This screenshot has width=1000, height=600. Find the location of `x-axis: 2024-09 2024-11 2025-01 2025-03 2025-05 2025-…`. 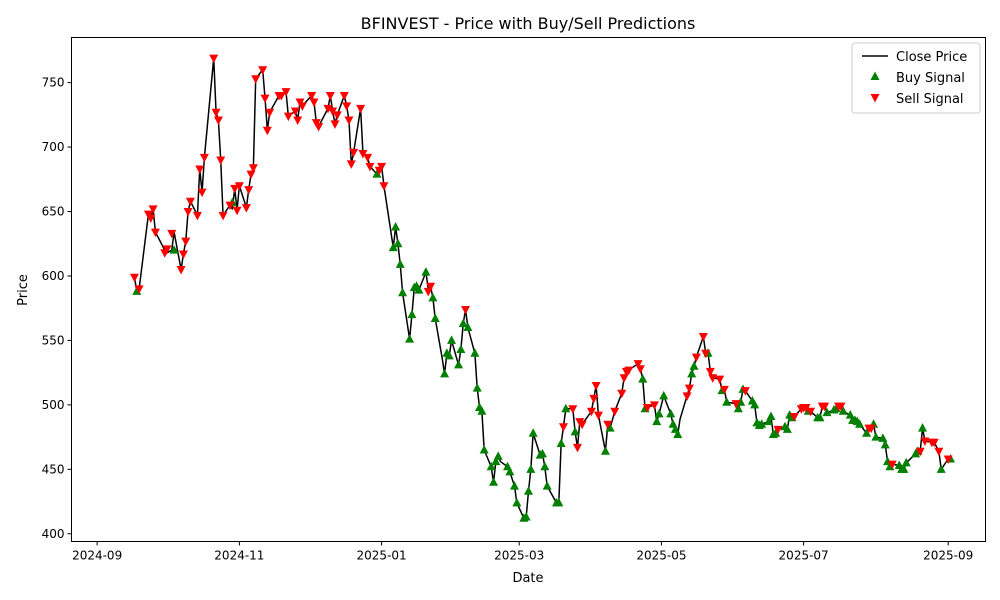

x-axis: 2024-09 2024-11 2025-01 2025-03 2025-05 2025-… is located at coordinates (522, 552).